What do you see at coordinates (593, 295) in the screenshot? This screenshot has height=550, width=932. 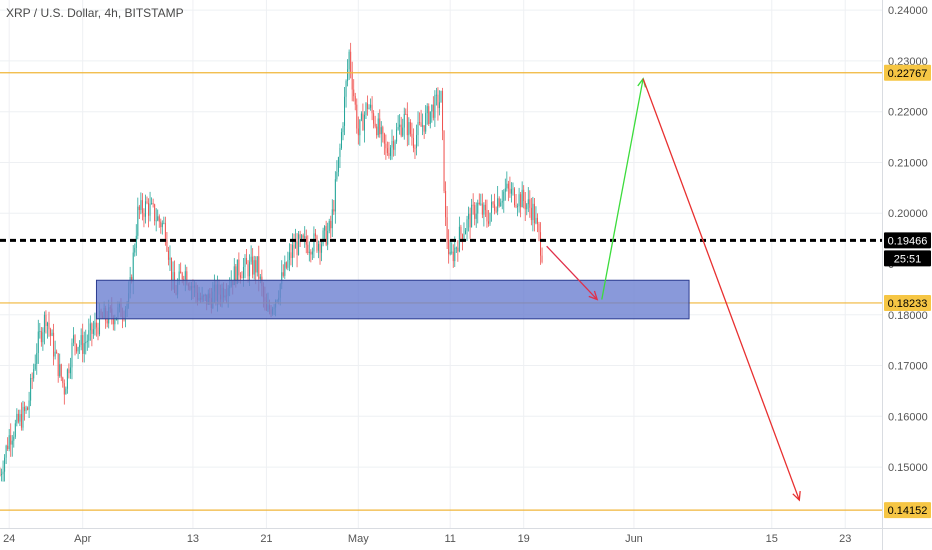 I see `arrow-head` at bounding box center [593, 295].